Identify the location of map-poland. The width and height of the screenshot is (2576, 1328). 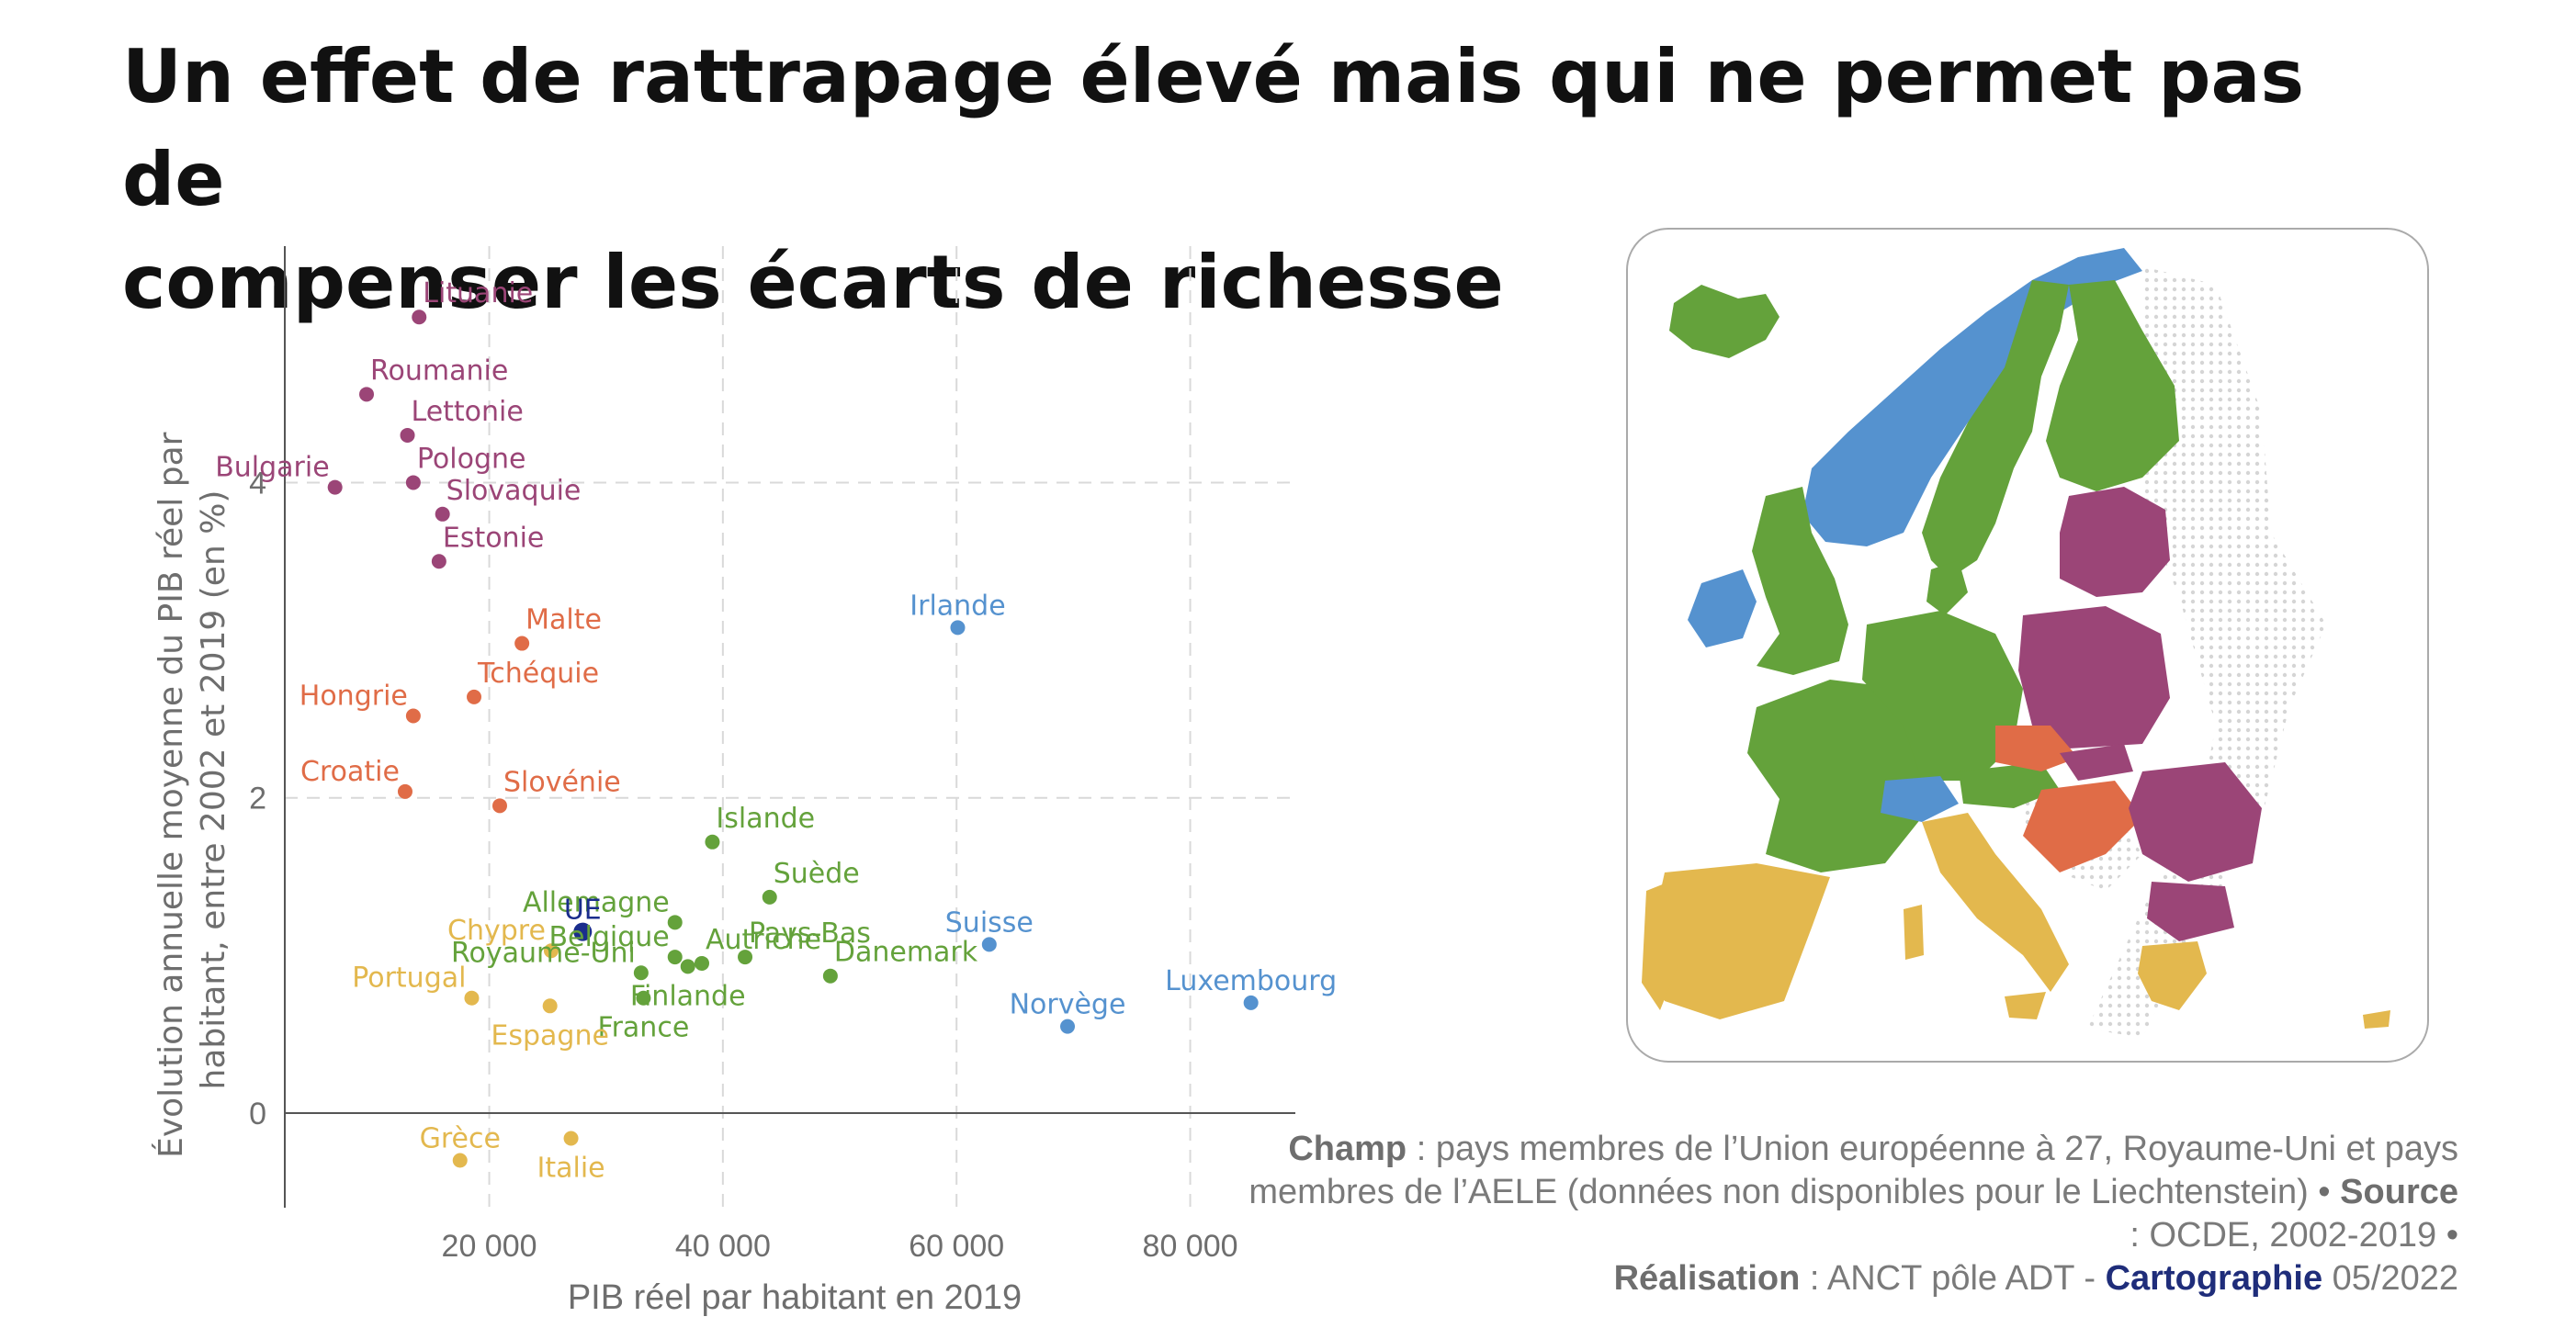
(2094, 677).